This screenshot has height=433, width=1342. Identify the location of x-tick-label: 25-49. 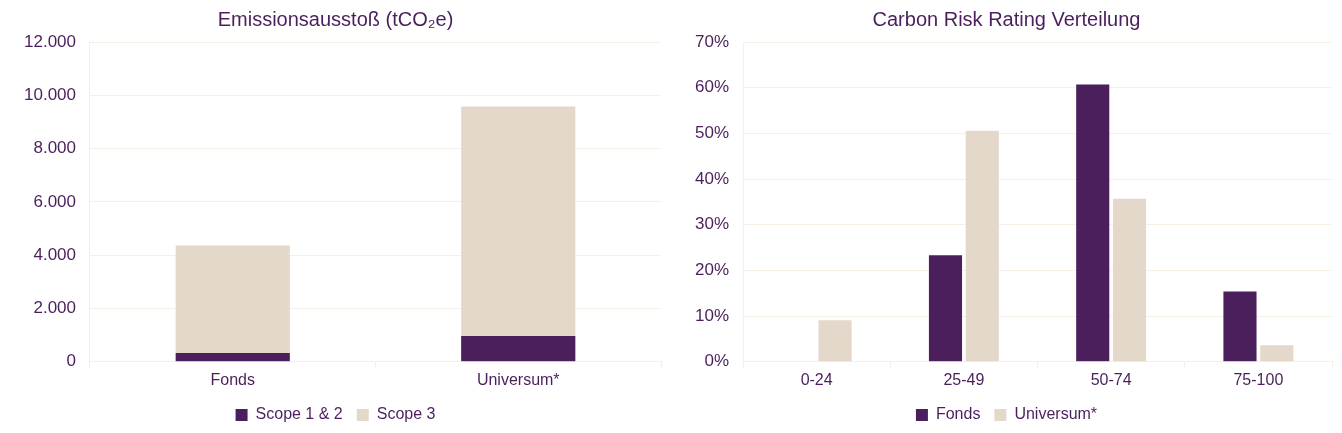
(964, 379).